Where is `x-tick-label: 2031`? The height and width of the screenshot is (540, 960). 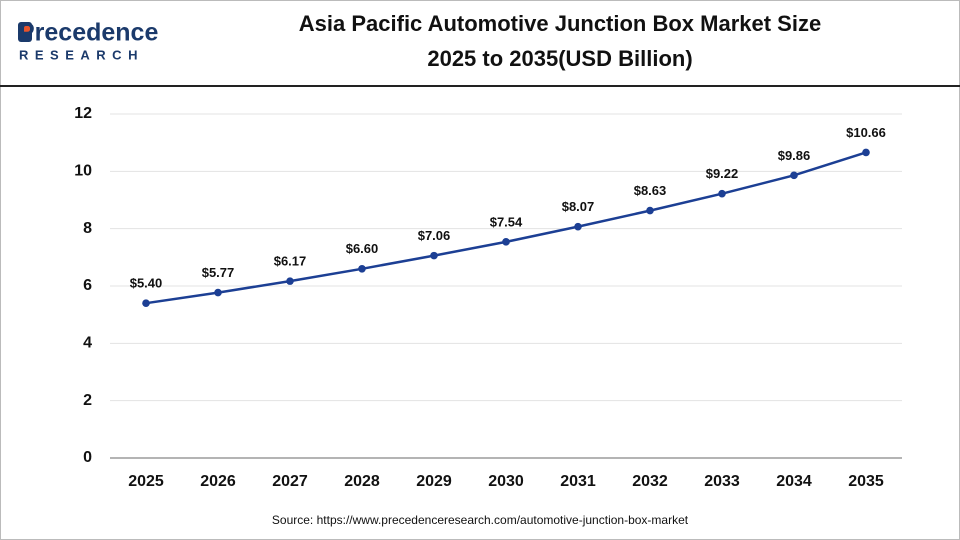 x-tick-label: 2031 is located at coordinates (578, 481).